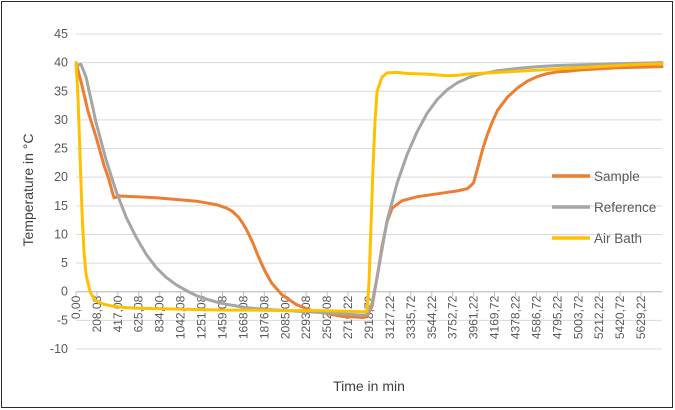 The width and height of the screenshot is (675, 410). What do you see at coordinates (390, 317) in the screenshot?
I see `x-tick-label: 3127,22` at bounding box center [390, 317].